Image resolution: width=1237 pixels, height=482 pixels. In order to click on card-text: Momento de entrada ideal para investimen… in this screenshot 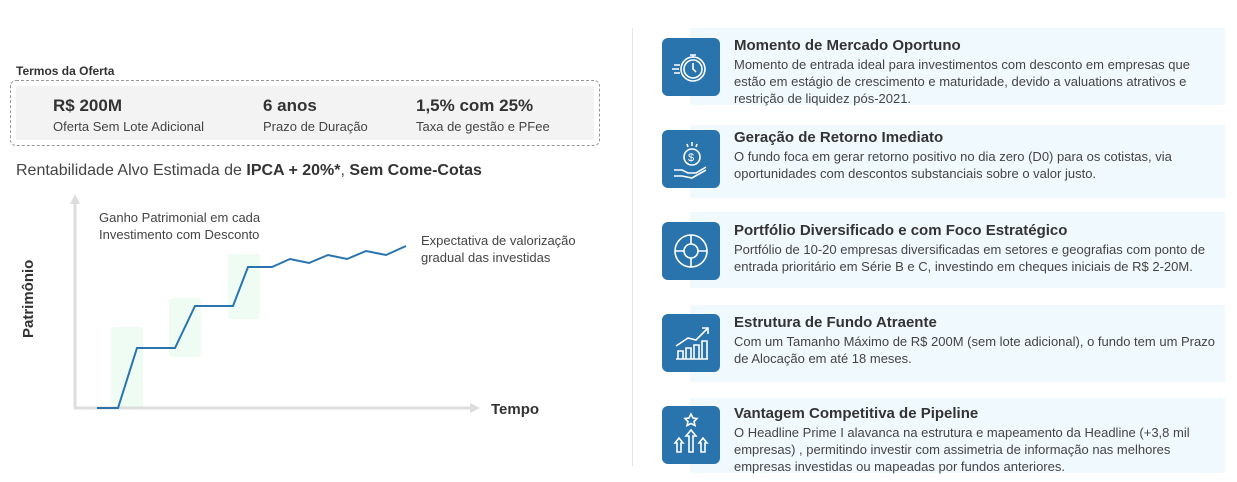, I will do `click(962, 81)`.